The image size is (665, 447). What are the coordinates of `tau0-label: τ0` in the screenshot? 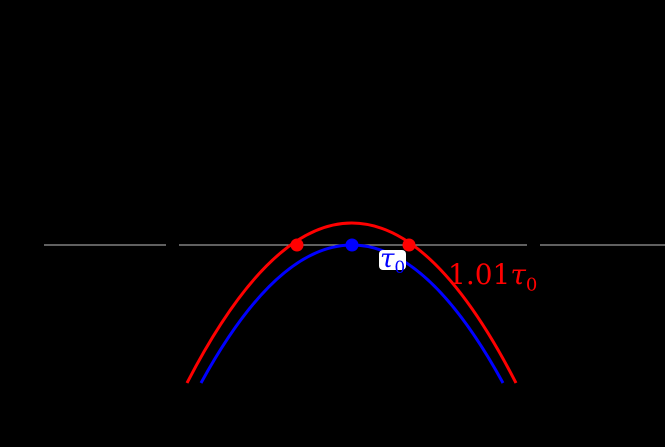 It's located at (392, 261).